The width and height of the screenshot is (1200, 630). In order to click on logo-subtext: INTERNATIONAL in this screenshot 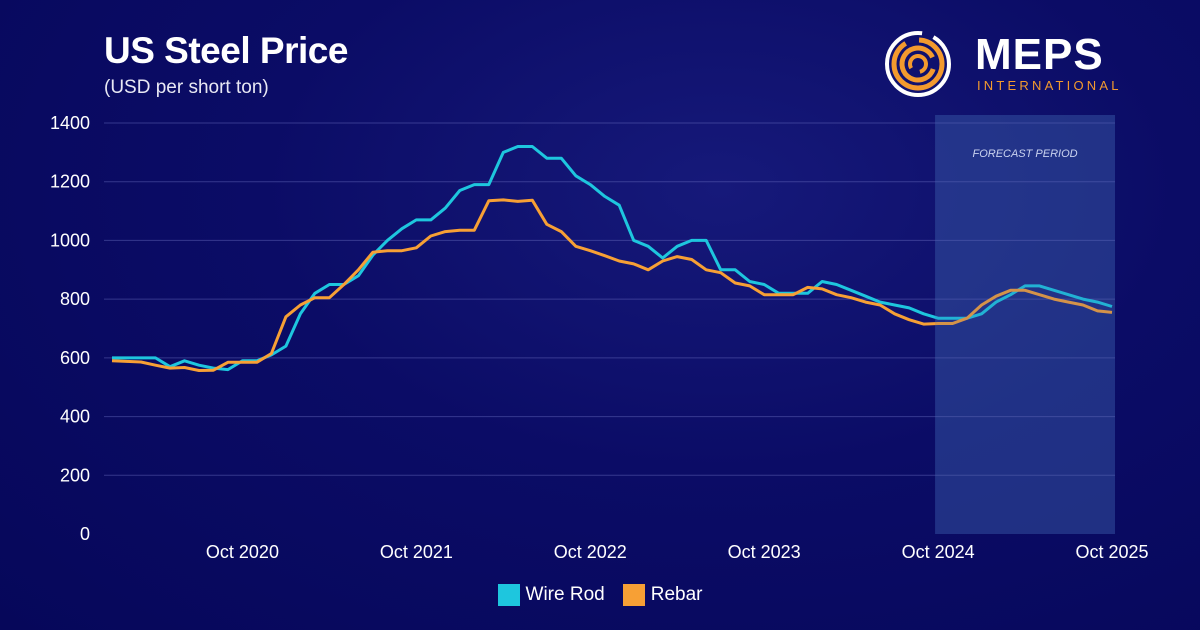, I will do `click(1049, 85)`.